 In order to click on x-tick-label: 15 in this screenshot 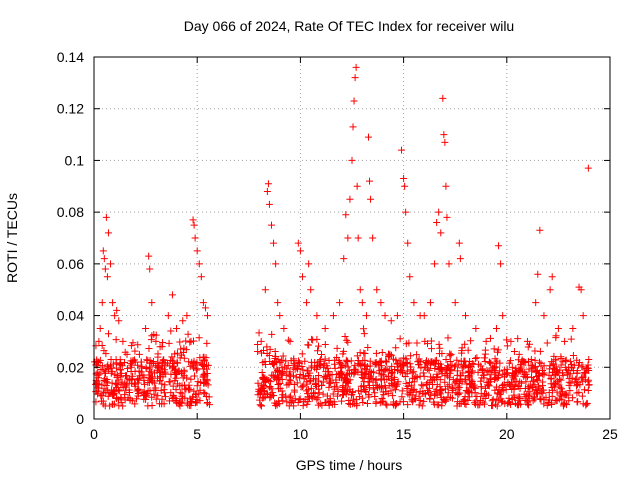, I will do `click(404, 434)`.